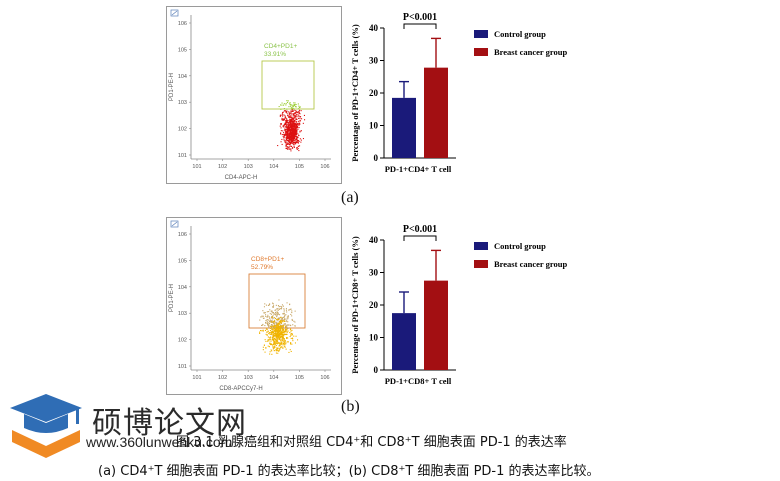 The width and height of the screenshot is (780, 481). I want to click on x-tick-label: 104, so click(273, 378).